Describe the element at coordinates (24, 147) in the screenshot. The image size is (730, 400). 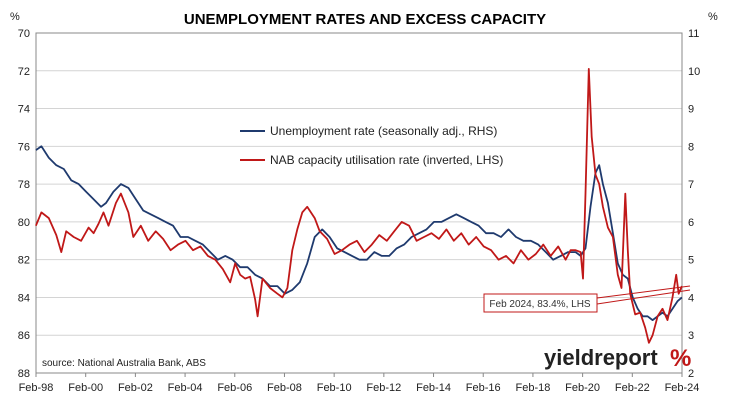
I see `left-tick-label: 76` at that location.